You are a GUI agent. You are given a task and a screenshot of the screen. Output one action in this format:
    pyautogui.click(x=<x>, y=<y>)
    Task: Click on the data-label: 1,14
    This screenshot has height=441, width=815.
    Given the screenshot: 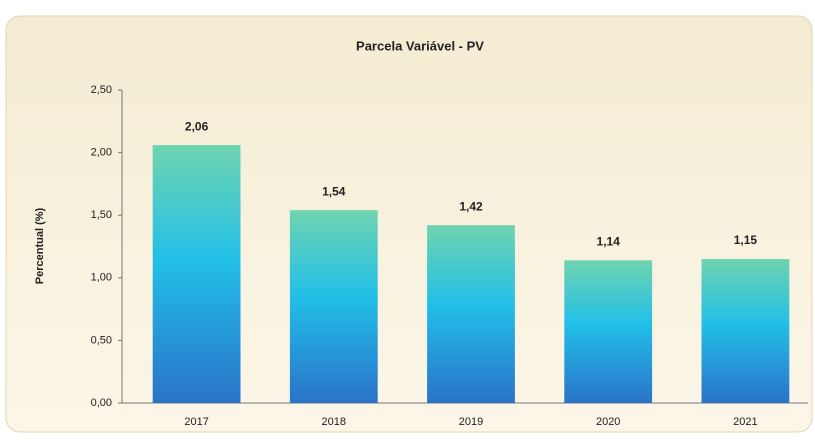 What is the action you would take?
    pyautogui.click(x=609, y=241)
    